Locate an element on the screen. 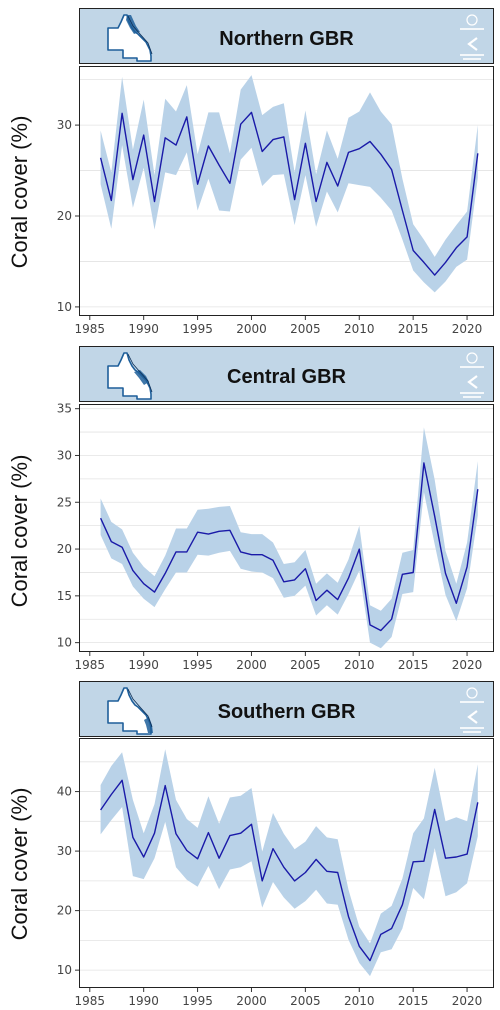 This screenshot has height=1010, width=500. y-tick-label: 25 is located at coordinates (64, 502).